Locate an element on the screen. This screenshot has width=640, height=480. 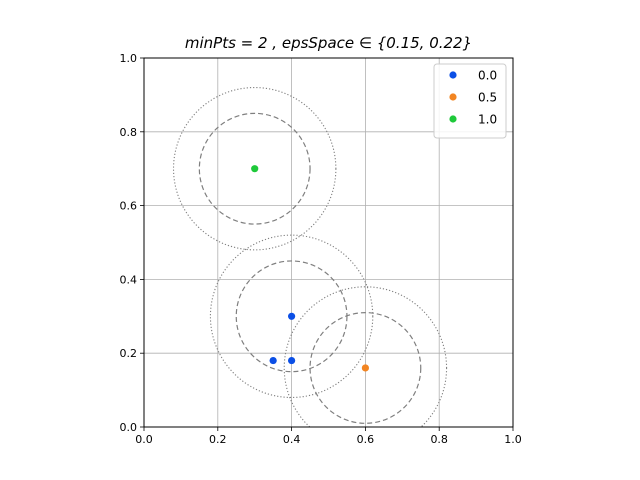
y-tick-label: 0.2 is located at coordinates (129, 353).